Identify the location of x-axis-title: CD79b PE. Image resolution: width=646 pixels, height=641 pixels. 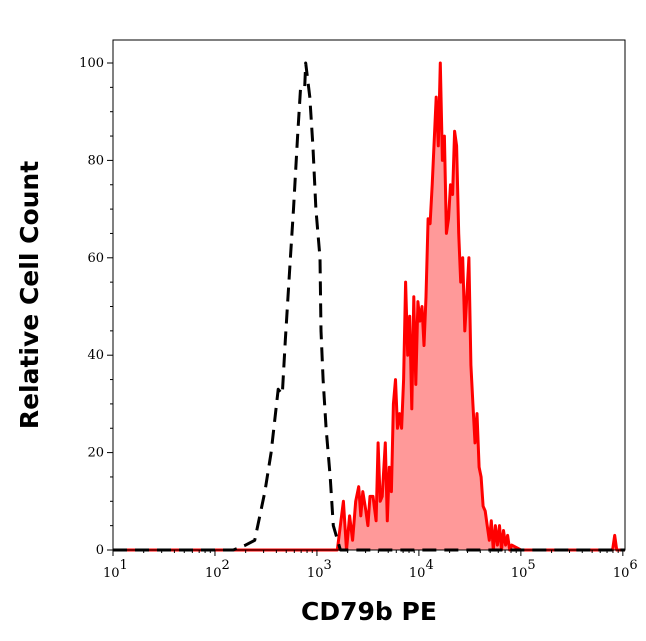
(369, 611).